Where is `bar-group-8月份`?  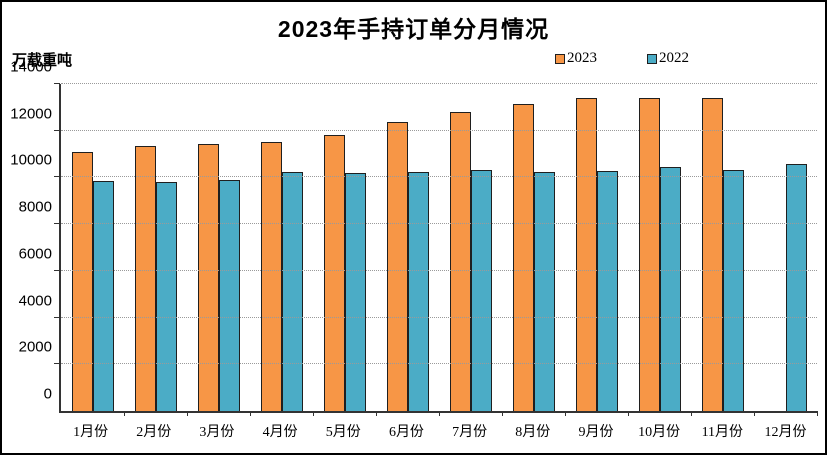
bar-group-8月份 is located at coordinates (533, 247).